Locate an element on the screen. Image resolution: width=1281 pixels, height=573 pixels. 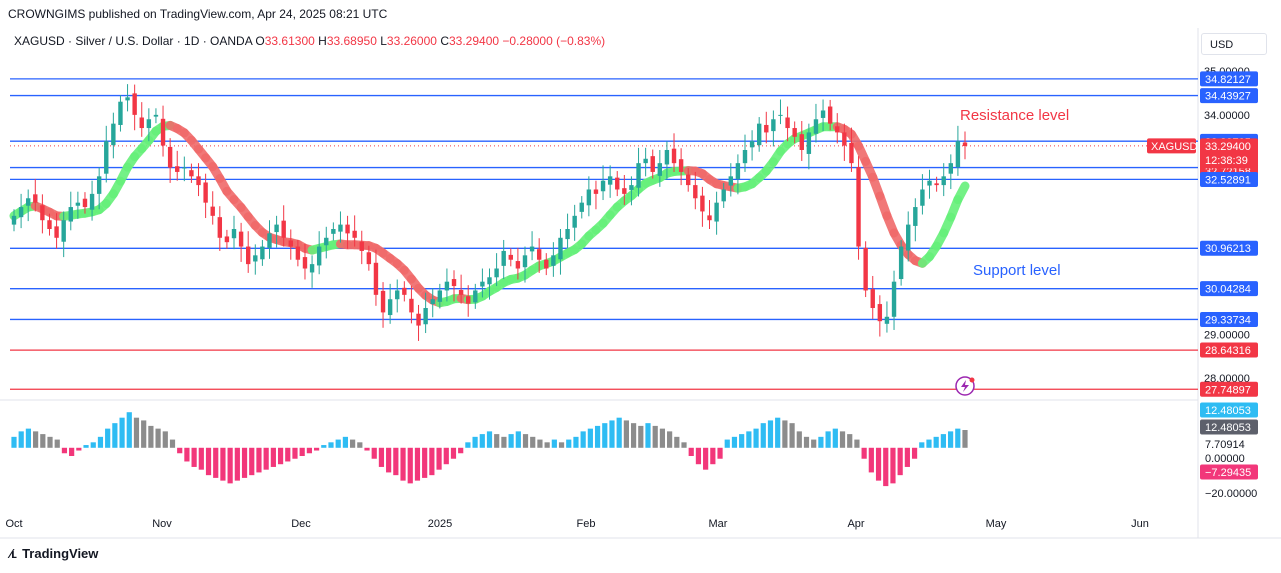
alert-icon is located at coordinates (965, 386).